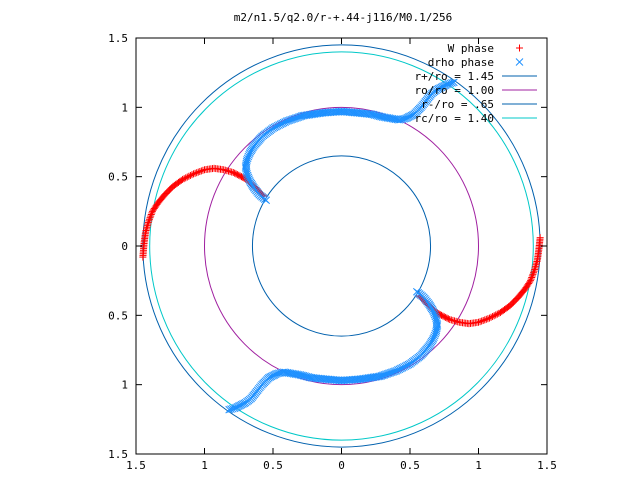 The height and width of the screenshot is (485, 640). What do you see at coordinates (124, 246) in the screenshot?
I see `y-tick-label: 0` at bounding box center [124, 246].